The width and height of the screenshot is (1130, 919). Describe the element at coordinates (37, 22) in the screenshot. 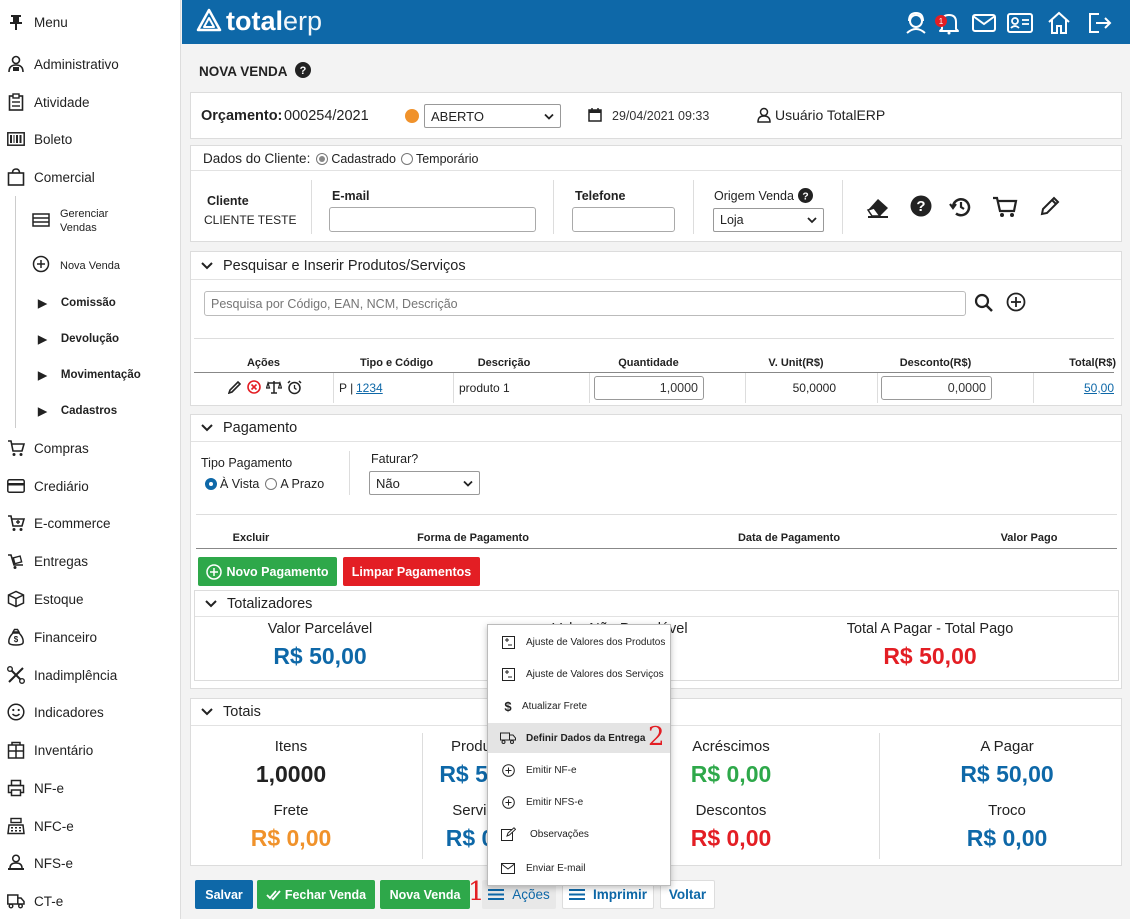

I see `sidebar-menu-toggle: Menu` at that location.